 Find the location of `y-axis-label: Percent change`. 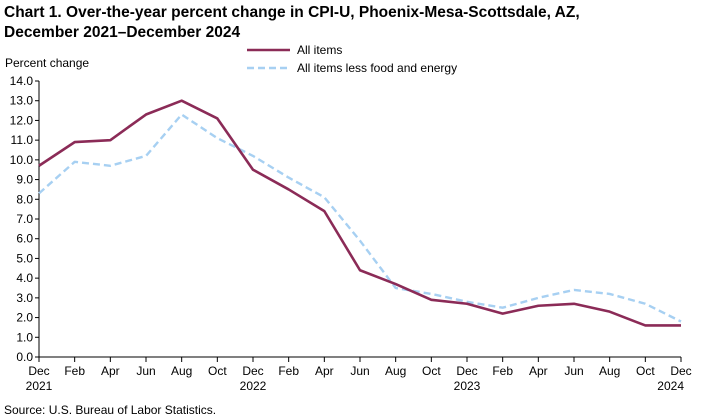

y-axis-label: Percent change is located at coordinates (47, 63).